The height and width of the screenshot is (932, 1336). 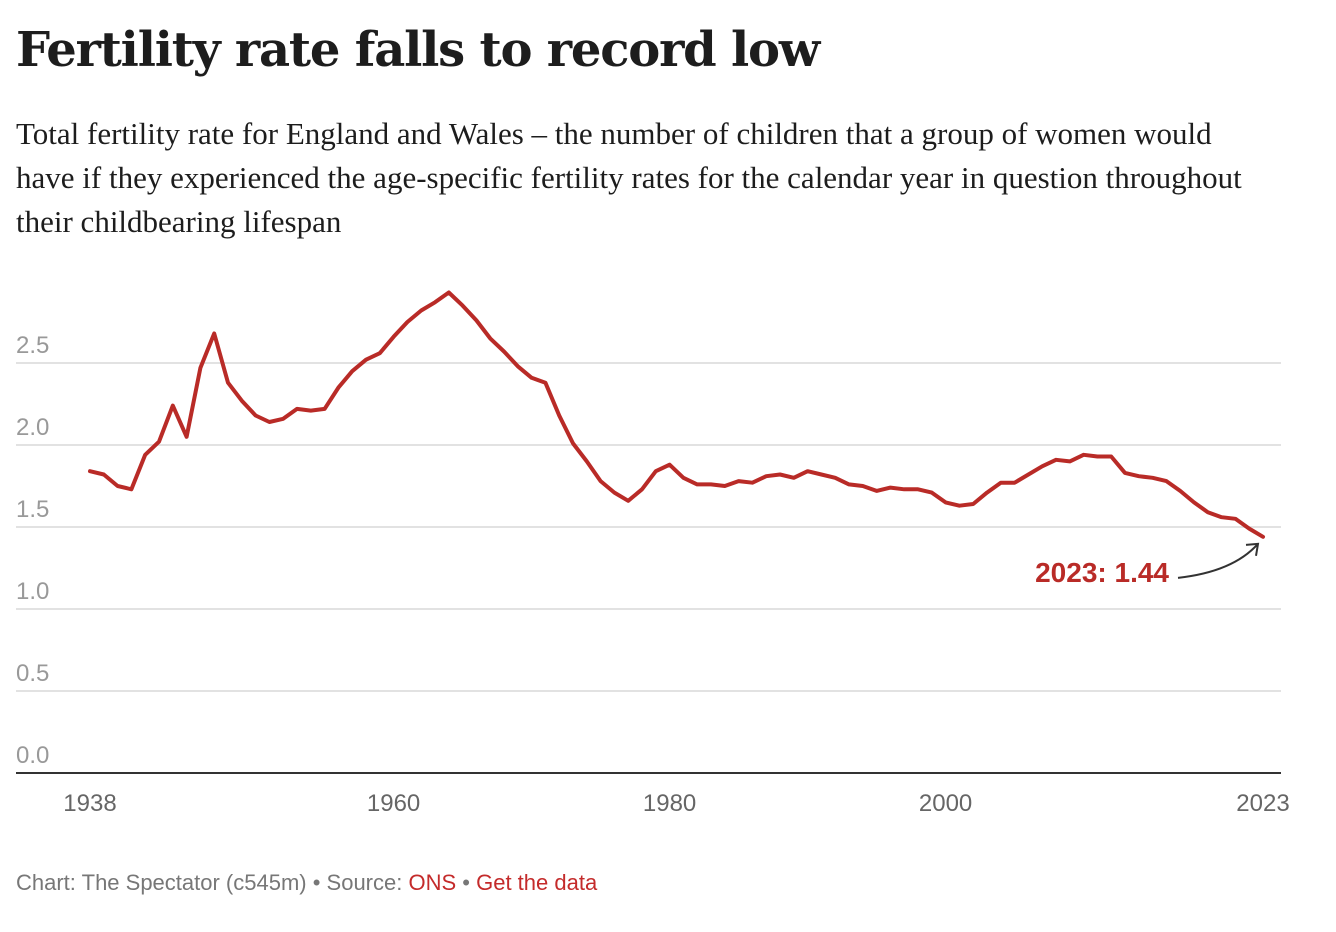 What do you see at coordinates (212, 882) in the screenshot?
I see `credit-text: Chart: The Spectator (c545m) • Source:` at bounding box center [212, 882].